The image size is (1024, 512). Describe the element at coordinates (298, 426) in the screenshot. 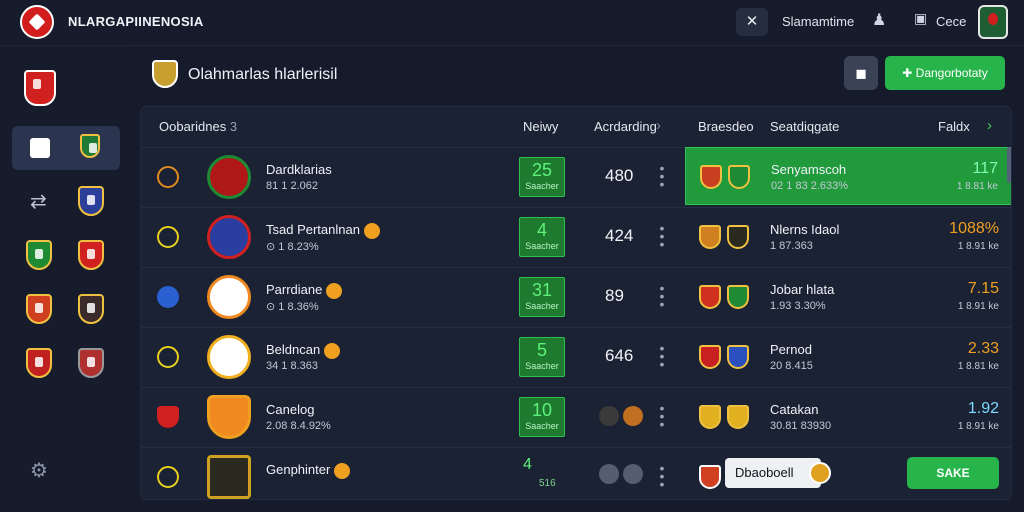

I see `team-meta: 2.08 8.4.92%` at that location.